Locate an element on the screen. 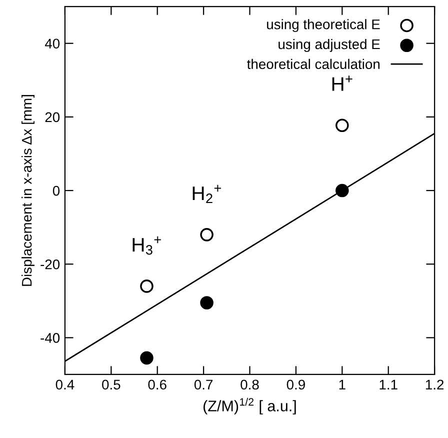 This screenshot has height=438, width=448. x-tick-label: 1.2 is located at coordinates (435, 385).